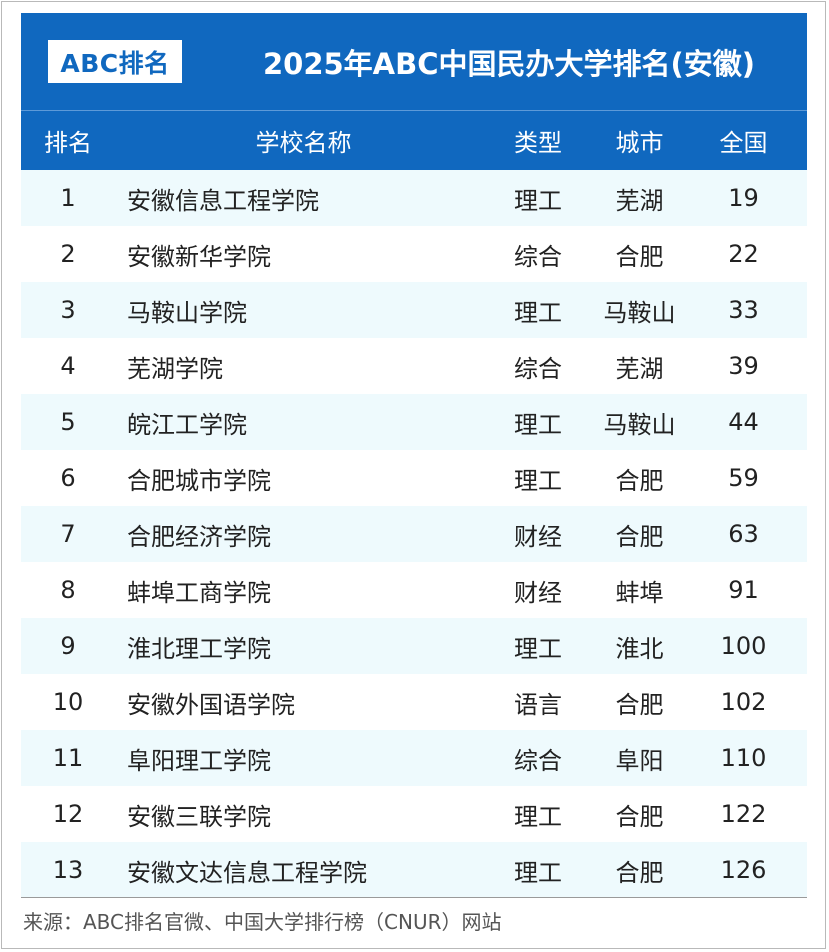  I want to click on cell-name: 合肥经济学院, so click(199, 536).